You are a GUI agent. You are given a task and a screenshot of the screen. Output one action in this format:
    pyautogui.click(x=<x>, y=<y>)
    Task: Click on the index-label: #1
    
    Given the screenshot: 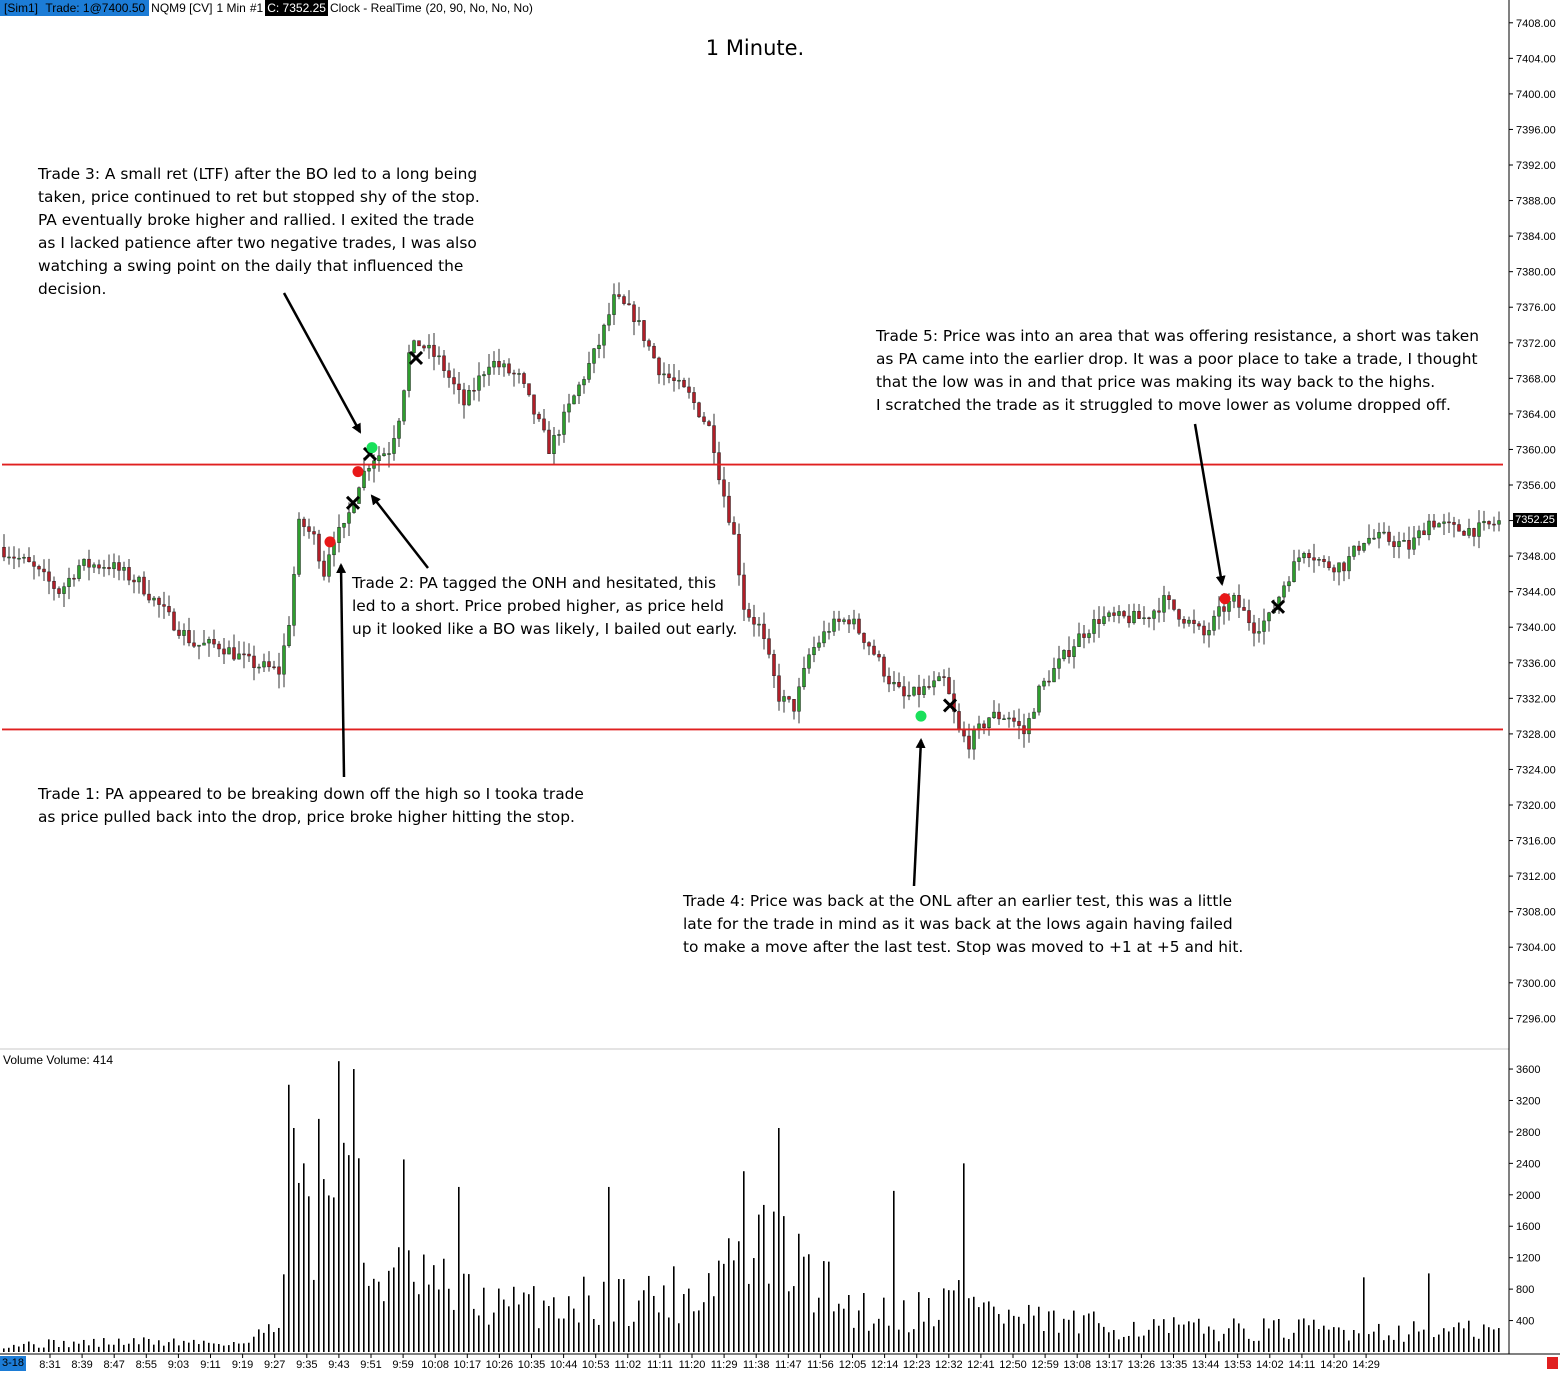 What is the action you would take?
    pyautogui.click(x=256, y=8)
    